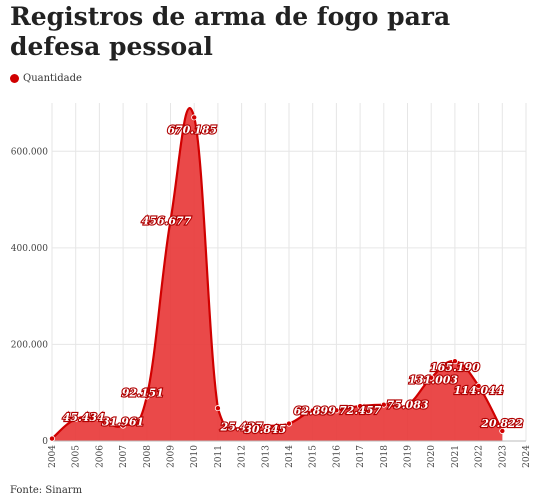  What do you see at coordinates (501, 423) in the screenshot?
I see `data-label: 20.822` at bounding box center [501, 423].